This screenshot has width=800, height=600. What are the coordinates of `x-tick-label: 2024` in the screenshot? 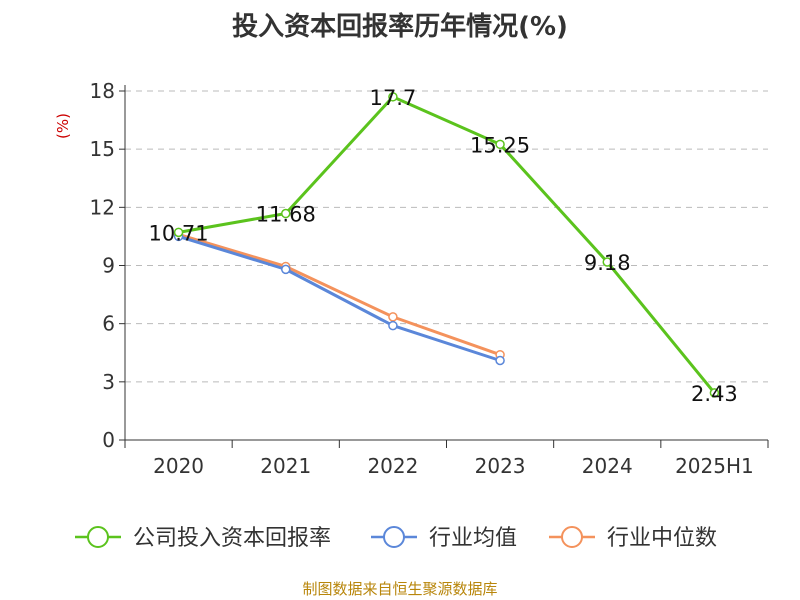 It's located at (607, 466).